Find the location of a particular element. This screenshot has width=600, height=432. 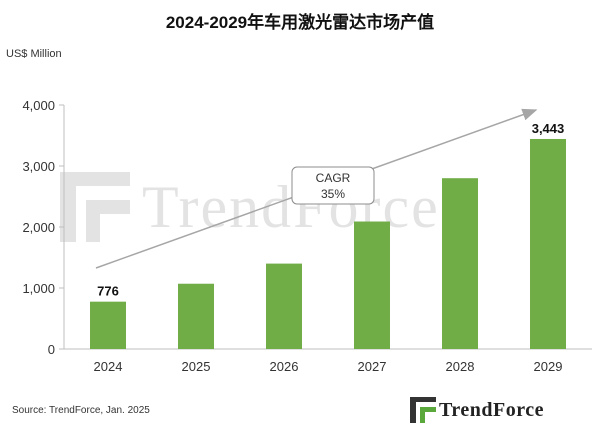

y-axis-unit-label: US$ Million is located at coordinates (34, 54).